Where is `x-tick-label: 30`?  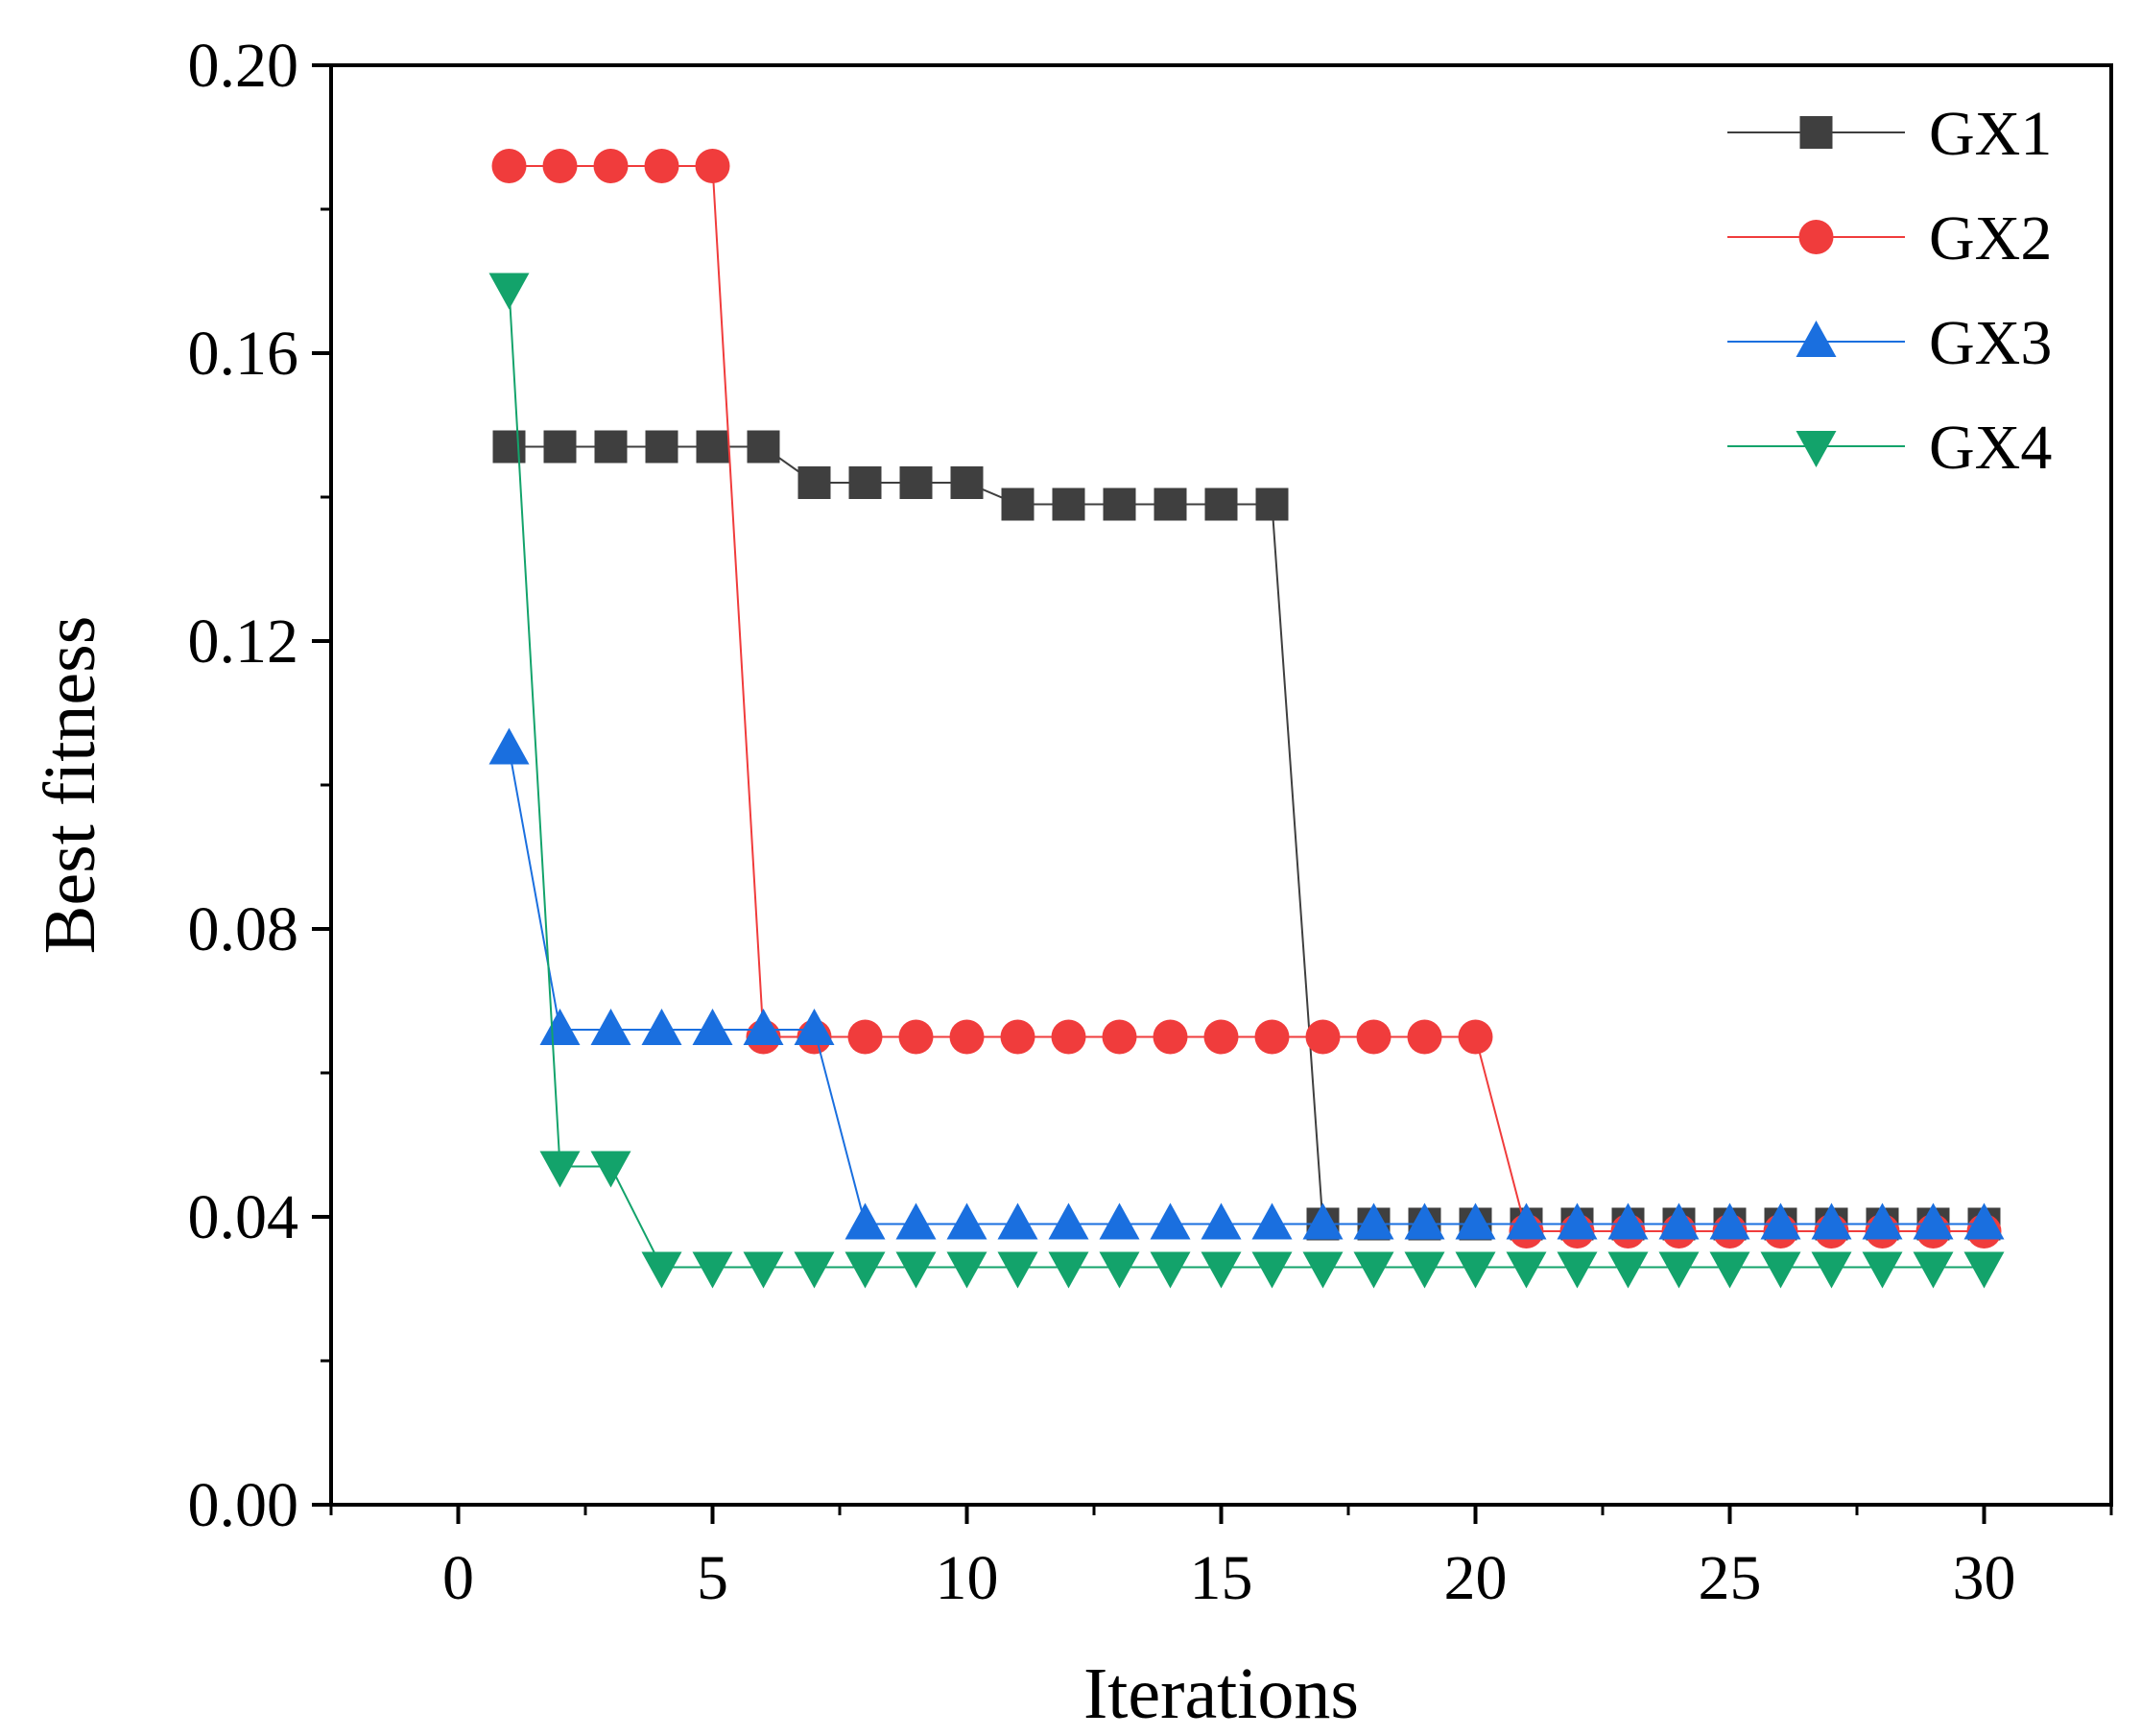
x-tick-label: 30 is located at coordinates (1984, 1578).